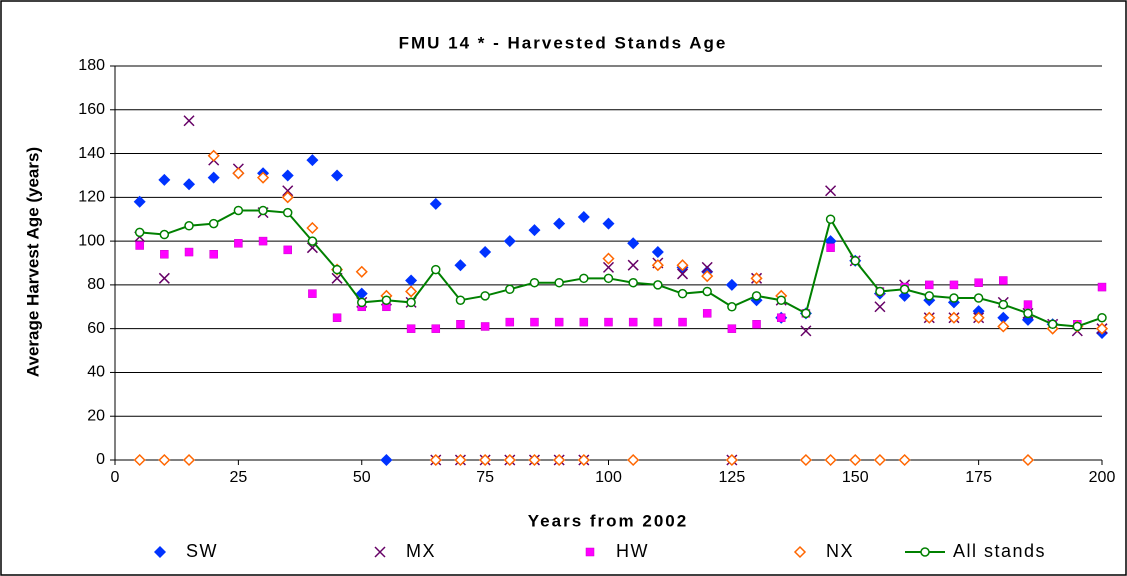  Describe the element at coordinates (840, 551) in the screenshot. I see `legend-label: NX` at that location.